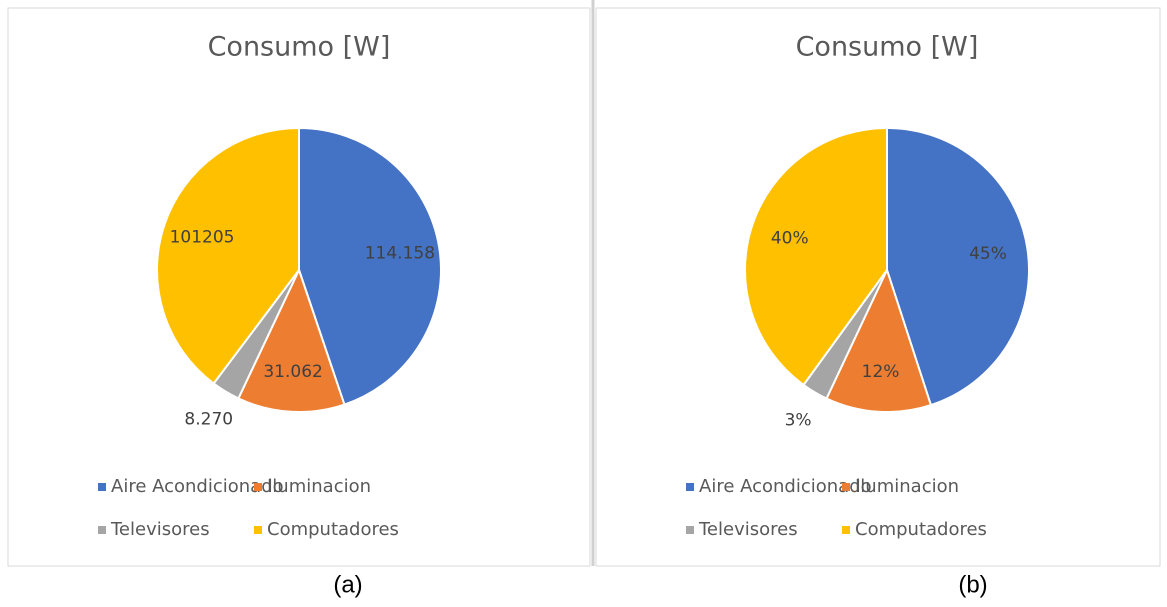  Describe the element at coordinates (208, 420) in the screenshot. I see `data-label: 8.270` at that location.